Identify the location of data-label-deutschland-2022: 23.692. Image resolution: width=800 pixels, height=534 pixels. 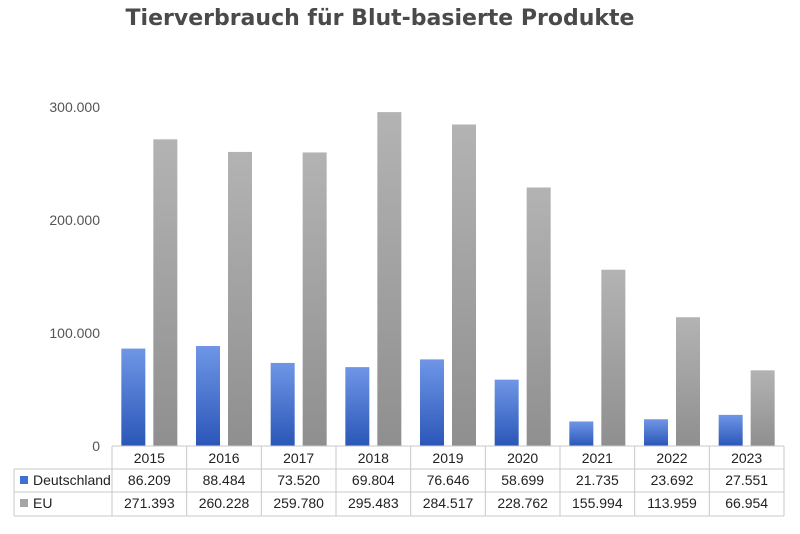
(672, 480).